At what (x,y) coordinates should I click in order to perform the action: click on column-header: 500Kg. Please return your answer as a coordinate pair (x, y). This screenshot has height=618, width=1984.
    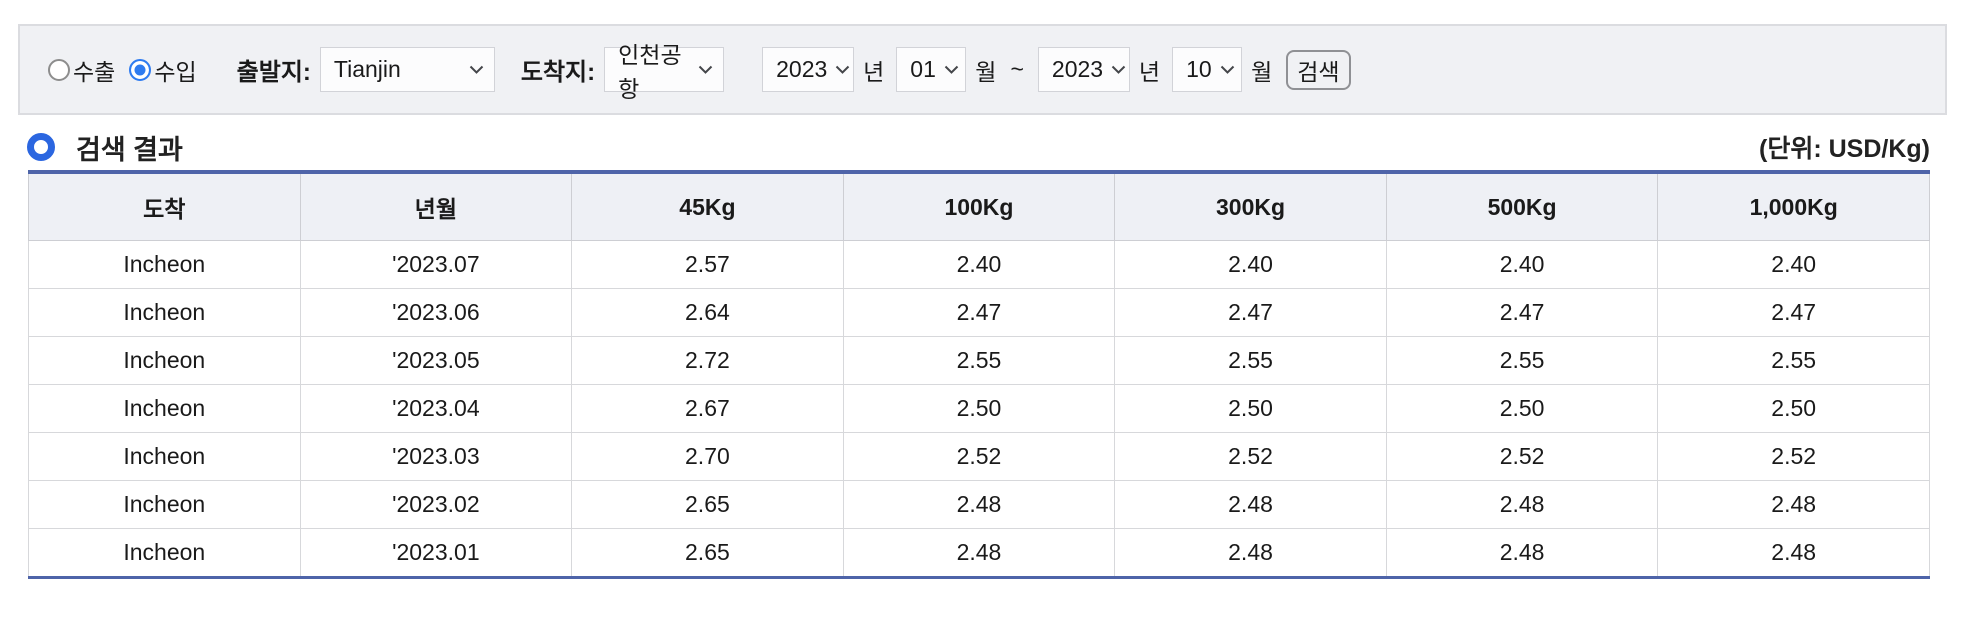
    Looking at the image, I should click on (1522, 206).